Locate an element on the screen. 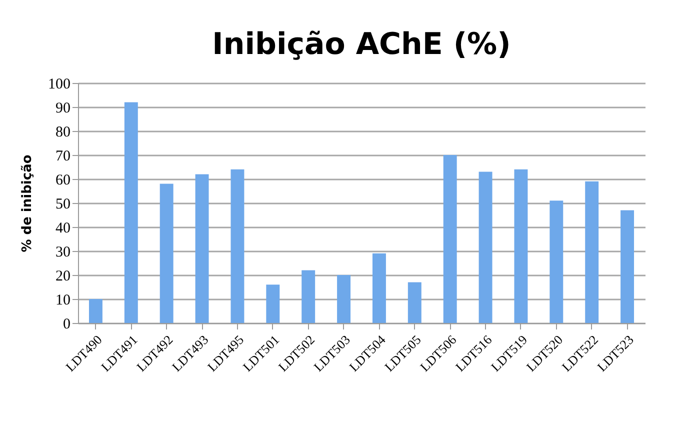 This screenshot has height=421, width=690. y-tick-label: 70 is located at coordinates (63, 156).